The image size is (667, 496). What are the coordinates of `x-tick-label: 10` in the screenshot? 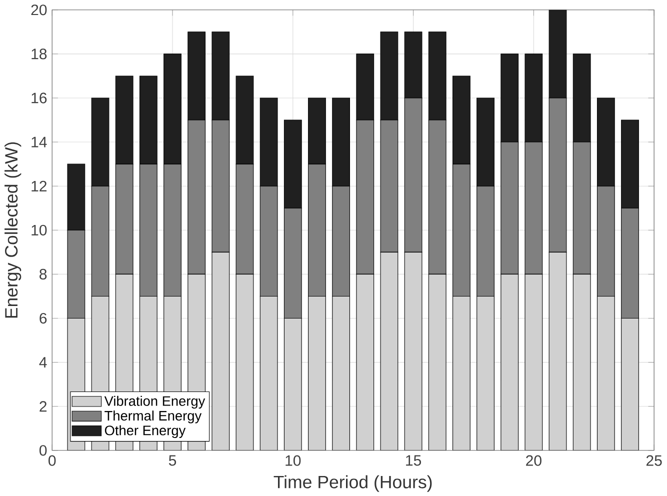 It's located at (293, 460).